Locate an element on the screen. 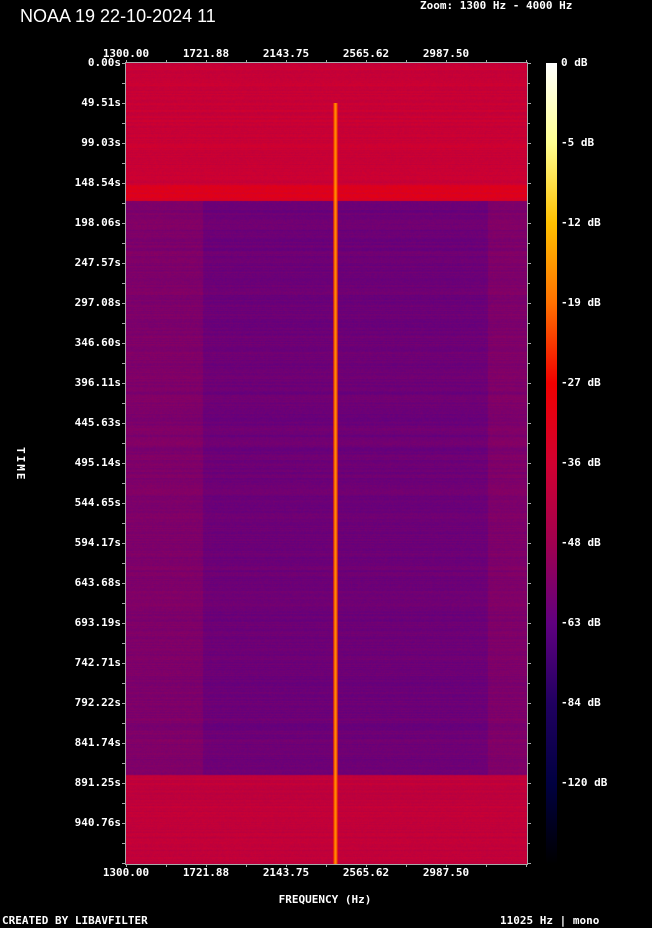 The image size is (652, 928). y-tick-label: 594.17s is located at coordinates (97, 542).